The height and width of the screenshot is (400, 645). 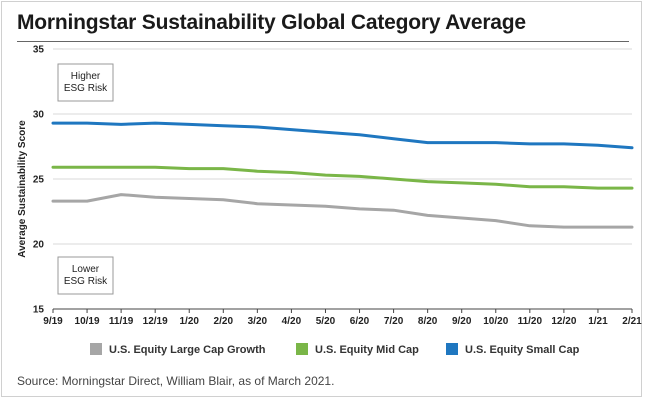 I want to click on x-tick-label: 12/19, so click(x=155, y=321).